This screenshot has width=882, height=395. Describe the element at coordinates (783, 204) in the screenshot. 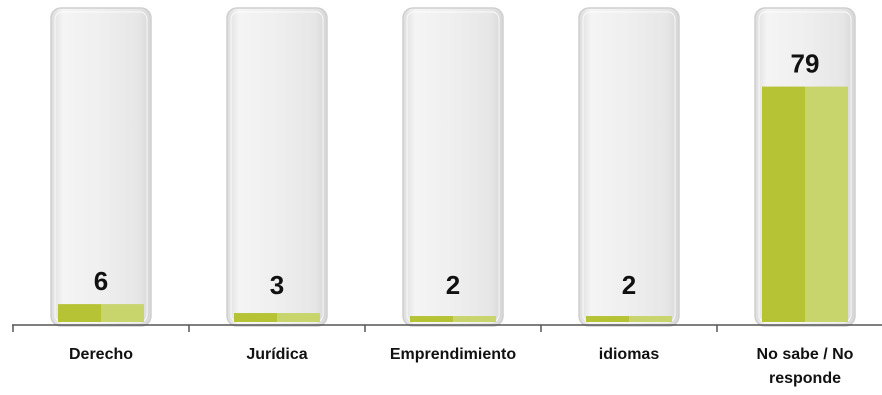

I see `bar-5-left` at that location.